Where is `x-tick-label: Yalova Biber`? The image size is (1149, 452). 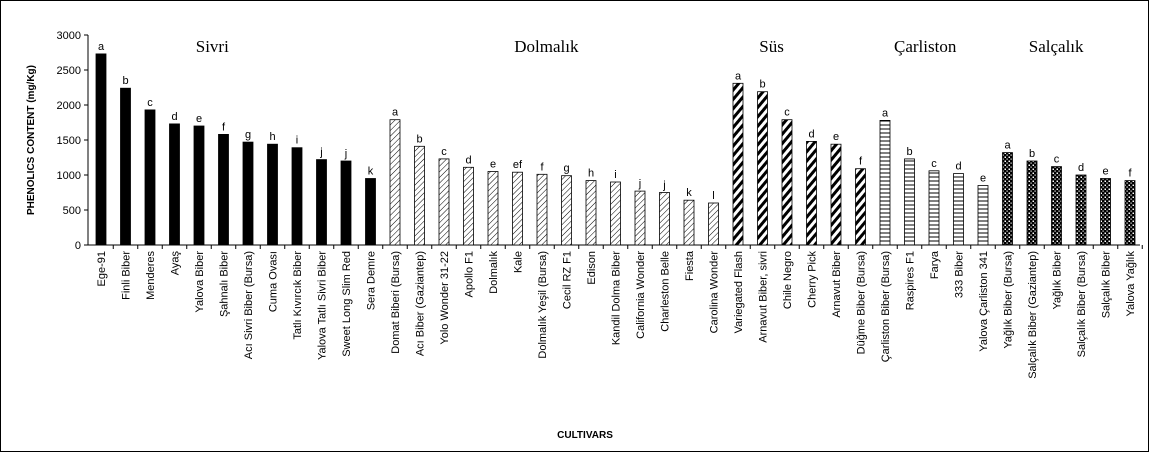 x-tick-label: Yalova Biber is located at coordinates (200, 282).